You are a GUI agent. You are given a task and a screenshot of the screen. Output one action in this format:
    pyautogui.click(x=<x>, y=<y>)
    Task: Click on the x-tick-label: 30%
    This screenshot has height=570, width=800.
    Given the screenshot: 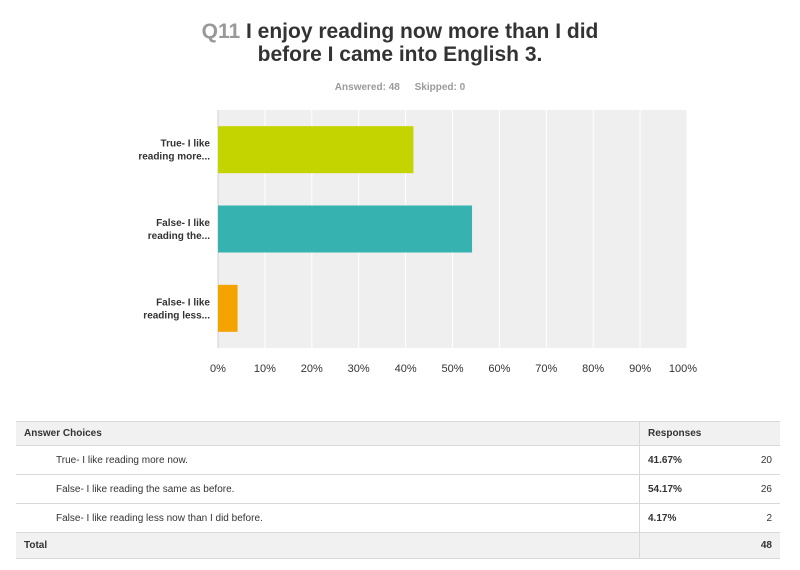 What is the action you would take?
    pyautogui.click(x=359, y=369)
    